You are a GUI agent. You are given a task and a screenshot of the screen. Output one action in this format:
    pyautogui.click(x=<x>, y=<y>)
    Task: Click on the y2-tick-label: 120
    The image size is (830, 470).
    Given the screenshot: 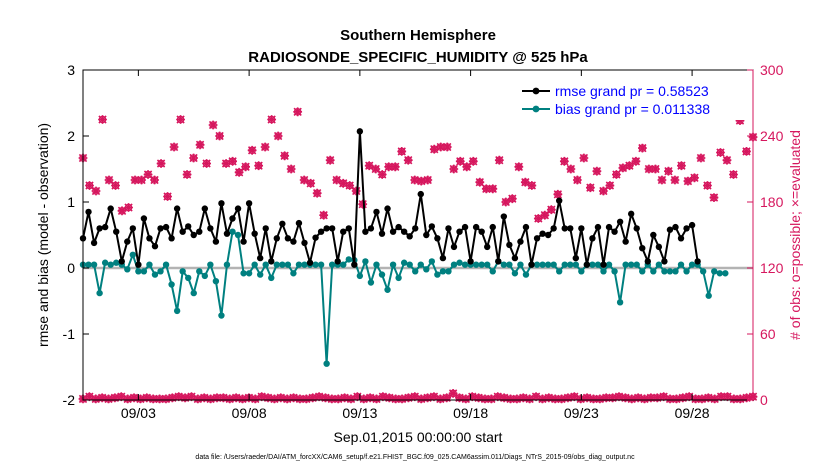 What is the action you would take?
    pyautogui.click(x=772, y=268)
    